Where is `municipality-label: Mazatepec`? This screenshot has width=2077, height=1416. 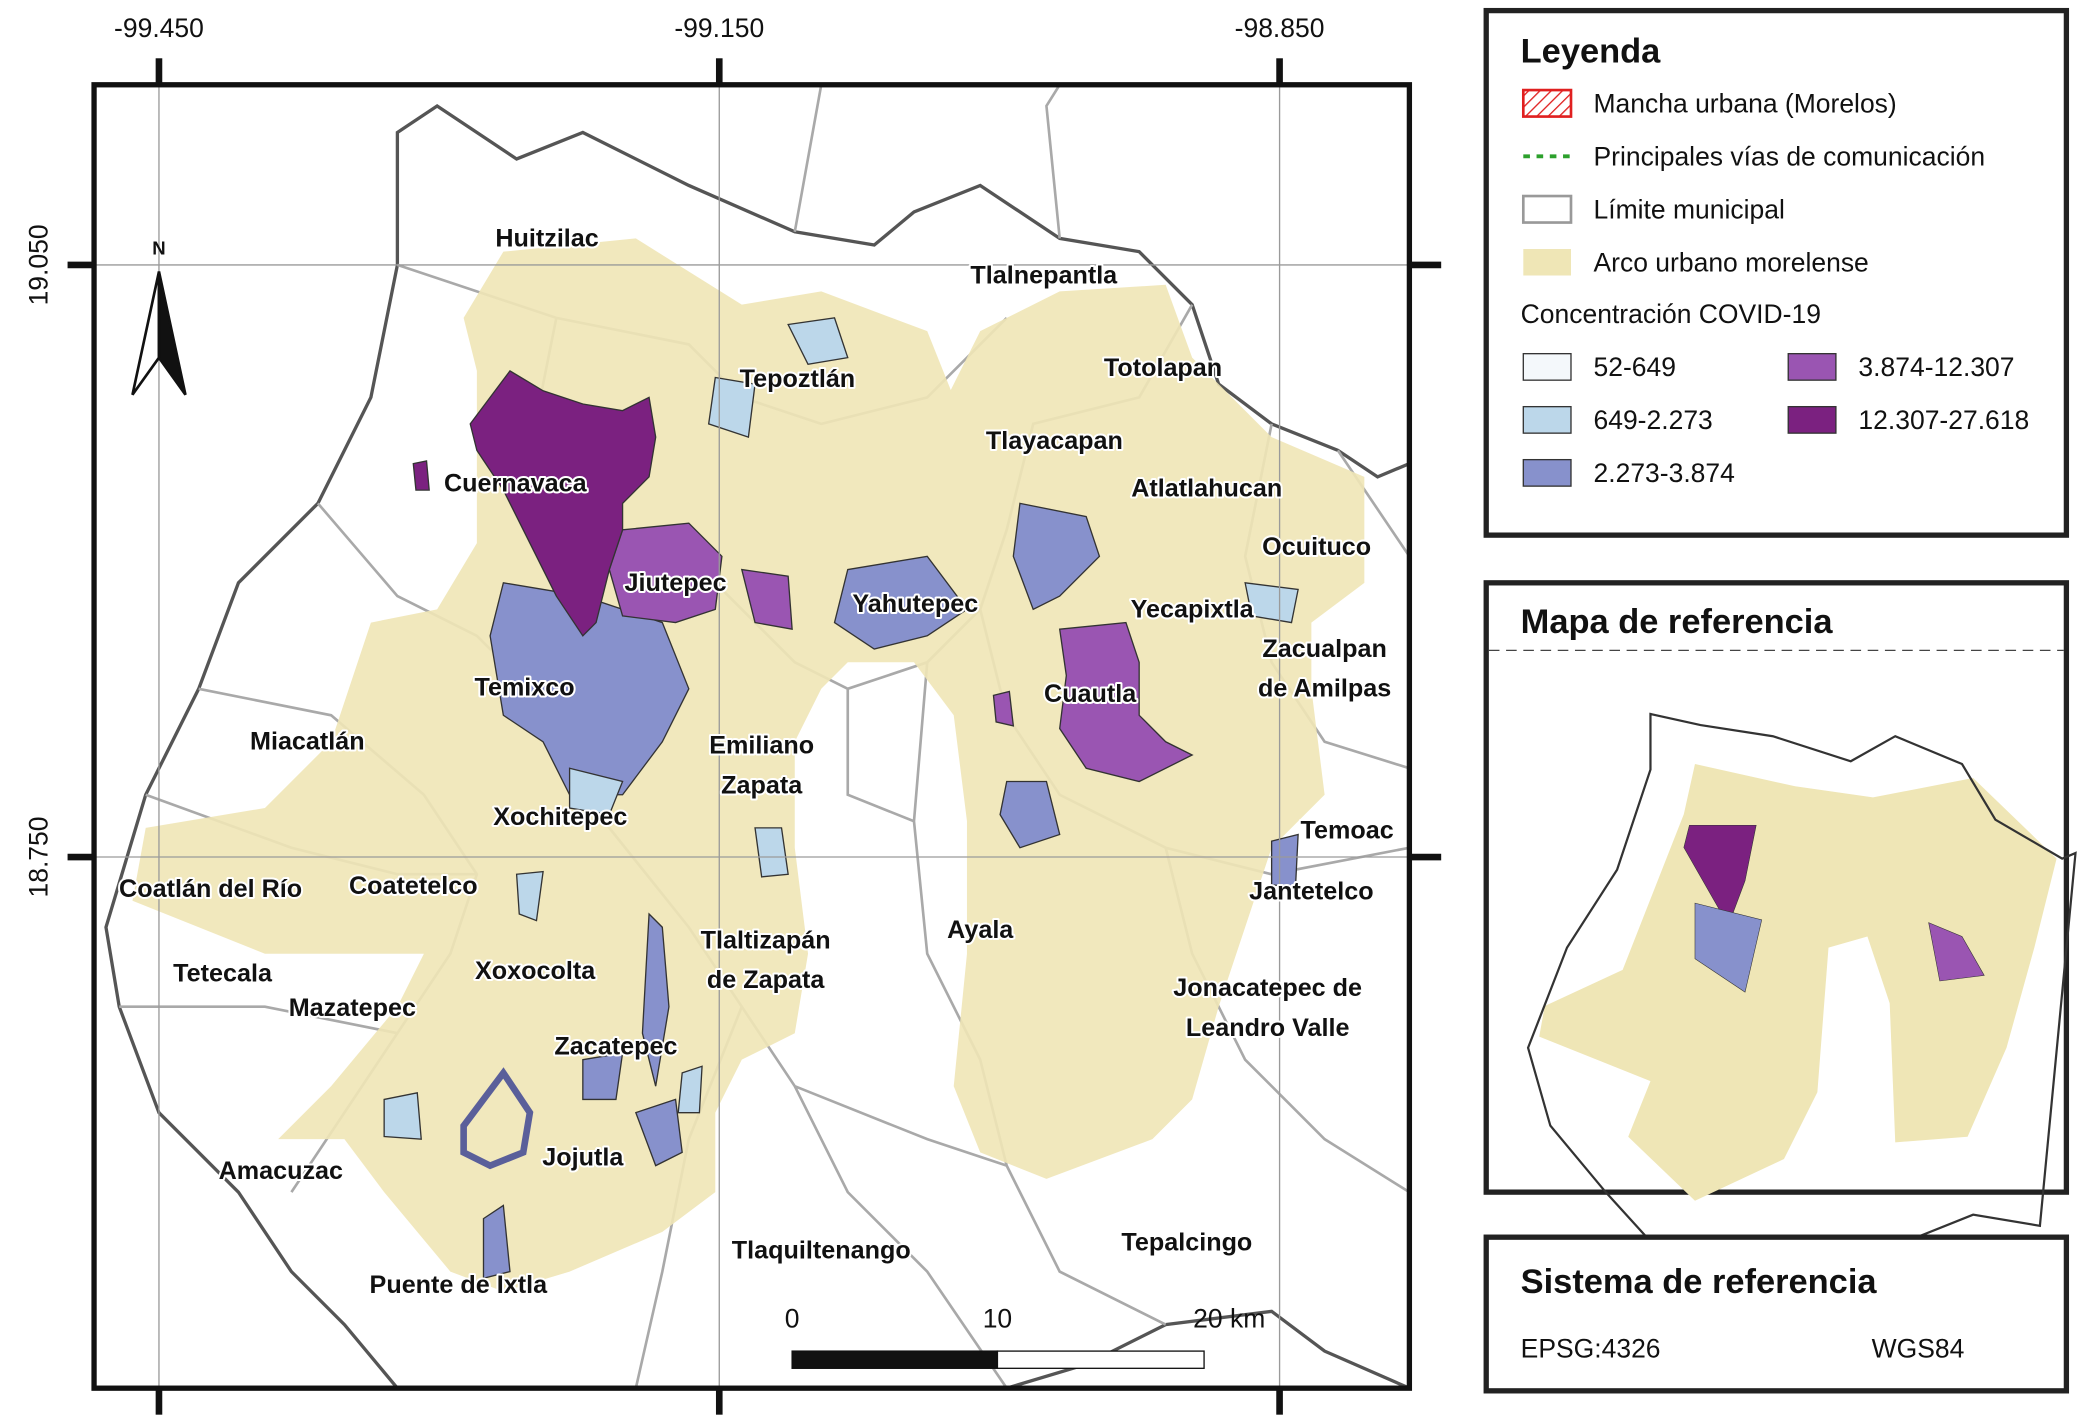
municipality-label: Mazatepec is located at coordinates (352, 1008).